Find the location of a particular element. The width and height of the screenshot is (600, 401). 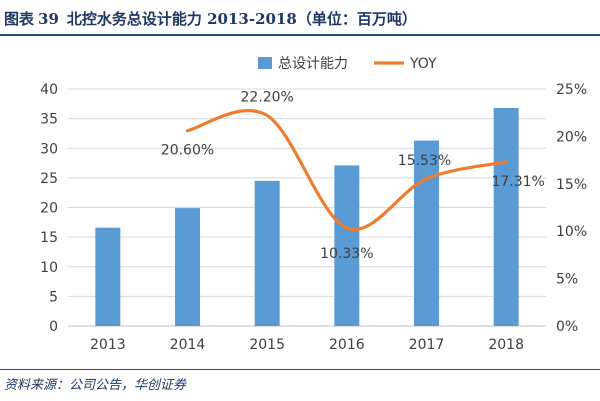

y-left-tick-label: 20 is located at coordinates (49, 209).